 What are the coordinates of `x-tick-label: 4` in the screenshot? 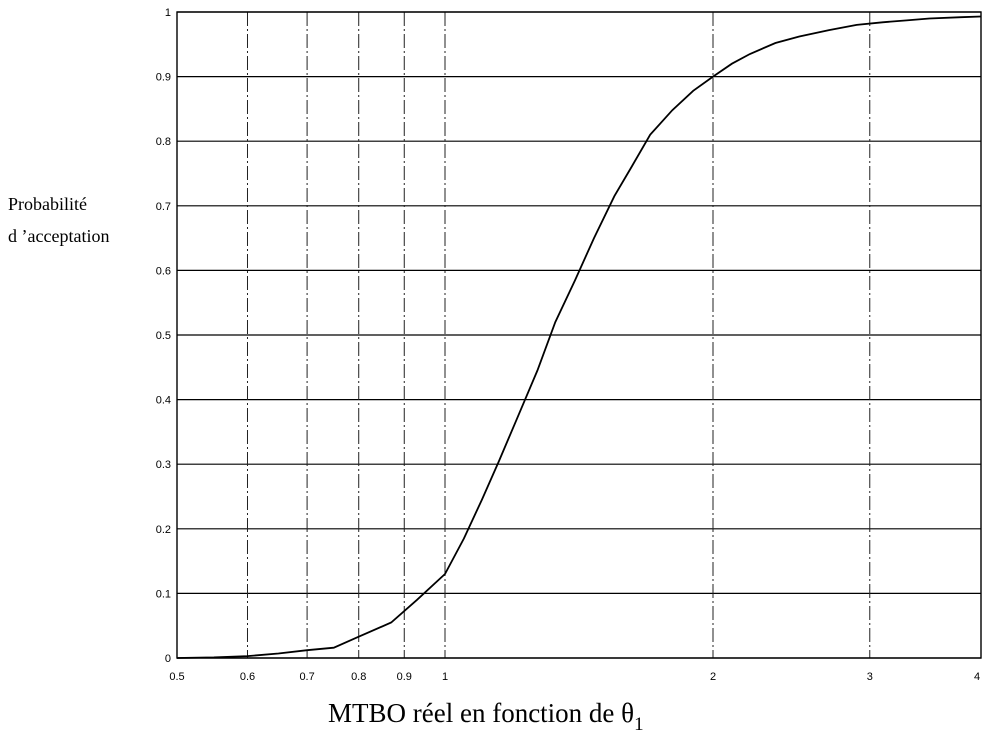 It's located at (977, 677).